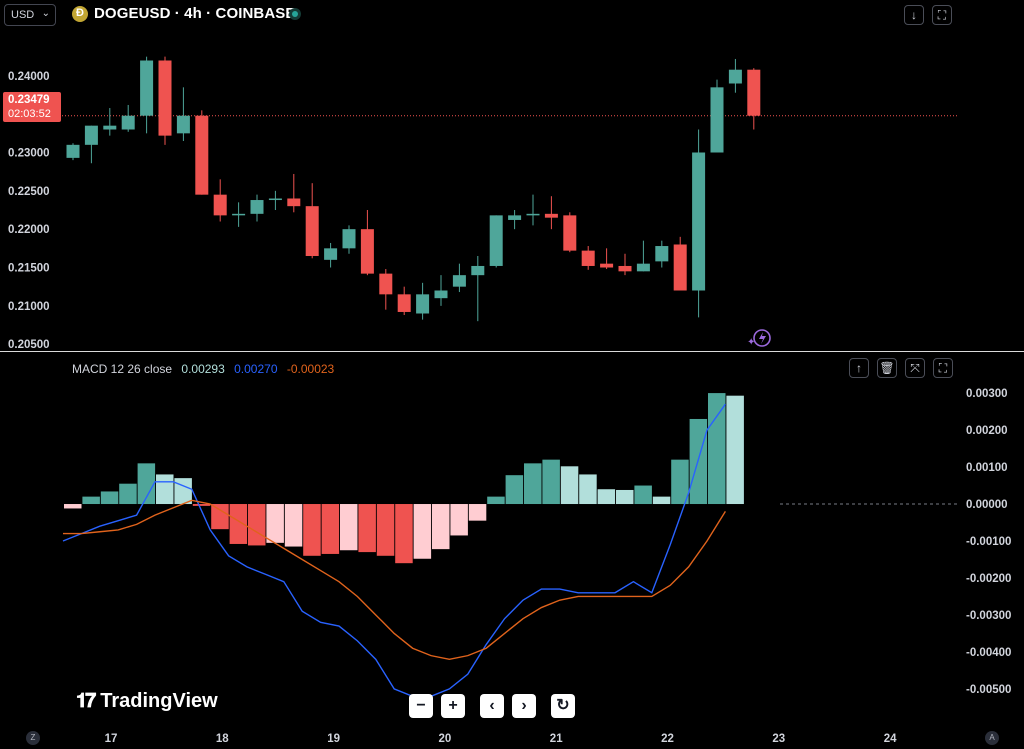 The height and width of the screenshot is (749, 1024). What do you see at coordinates (445, 739) in the screenshot?
I see `time-tick-label: 20` at bounding box center [445, 739].